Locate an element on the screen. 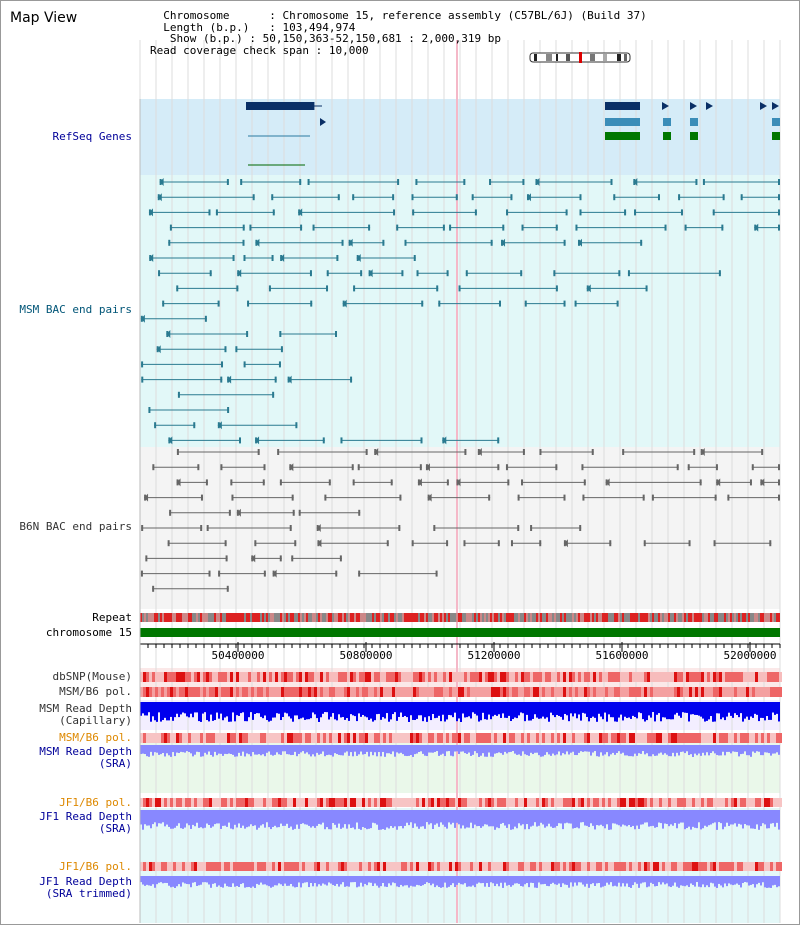 Image resolution: width=800 pixels, height=925 pixels. track-label-msm-depth-capillary: MSM Read Depth (Capillary) is located at coordinates (66, 715).